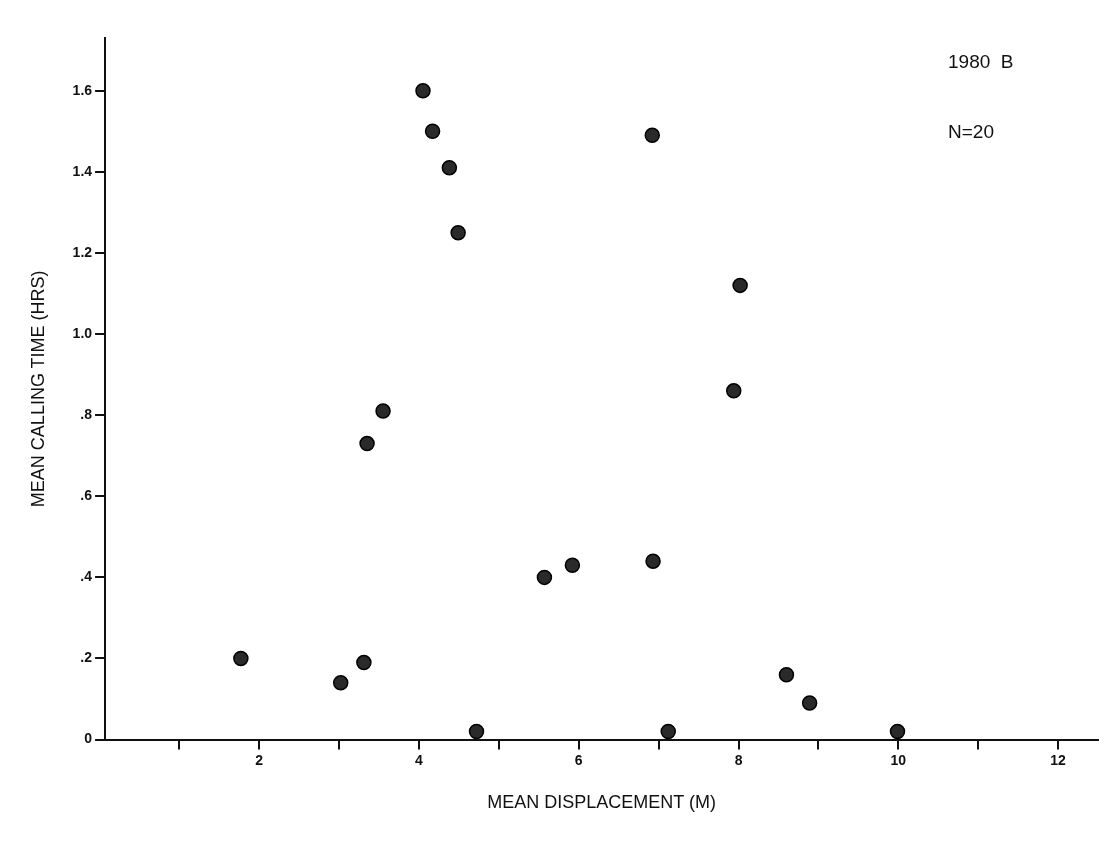 This screenshot has height=842, width=1116. Describe the element at coordinates (419, 759) in the screenshot. I see `x-tick-label: 4` at that location.